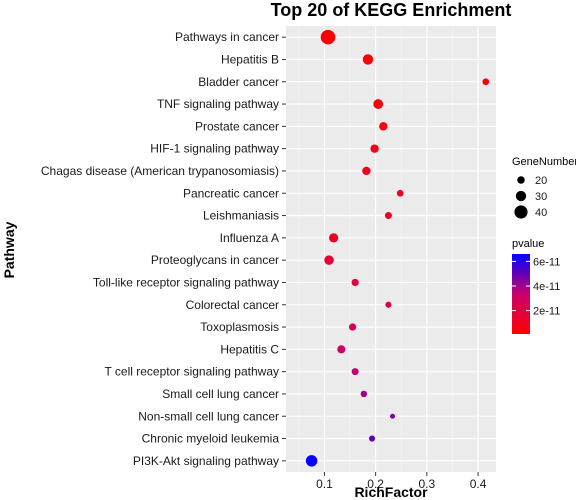  Describe the element at coordinates (249, 238) in the screenshot. I see `y-tick-label: Influenza A` at that location.